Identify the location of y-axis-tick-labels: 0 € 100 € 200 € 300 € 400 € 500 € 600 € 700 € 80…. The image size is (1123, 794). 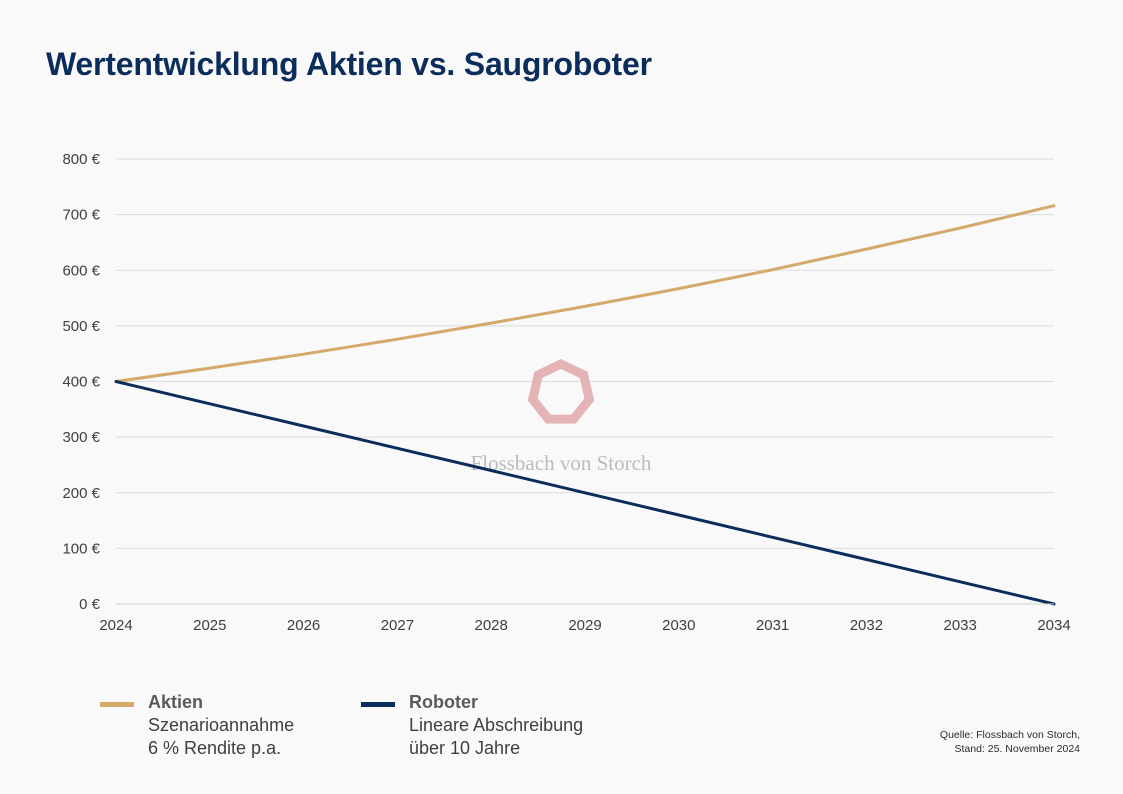
(81, 382).